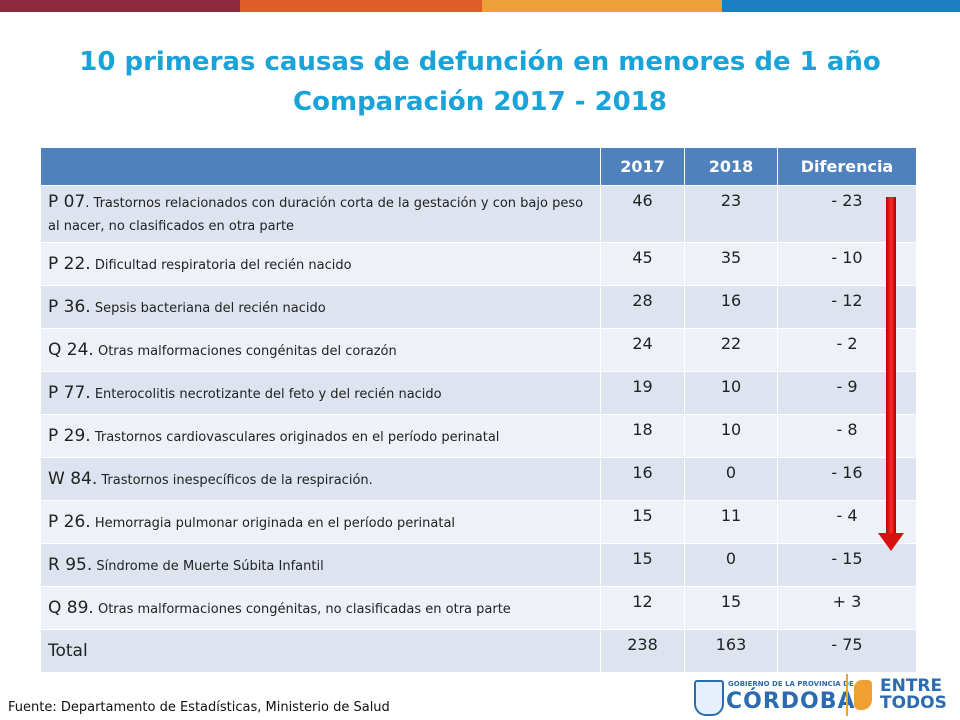 This screenshot has width=960, height=720. I want to click on cause-code: Q 24., so click(71, 349).